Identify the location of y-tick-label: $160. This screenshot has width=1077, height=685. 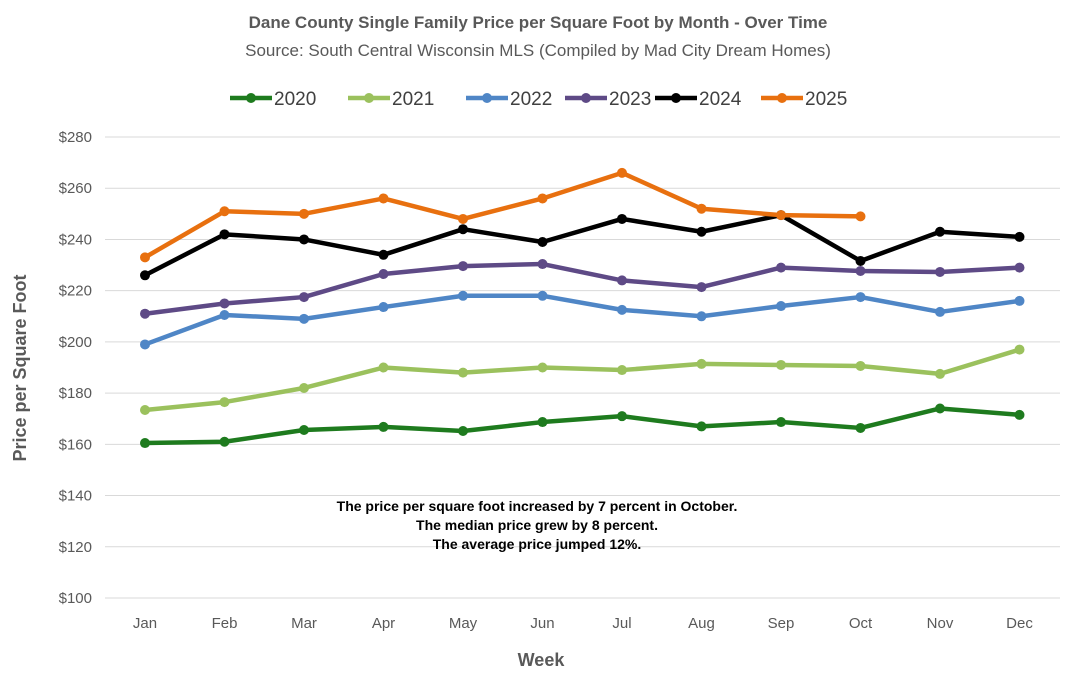
(75, 444).